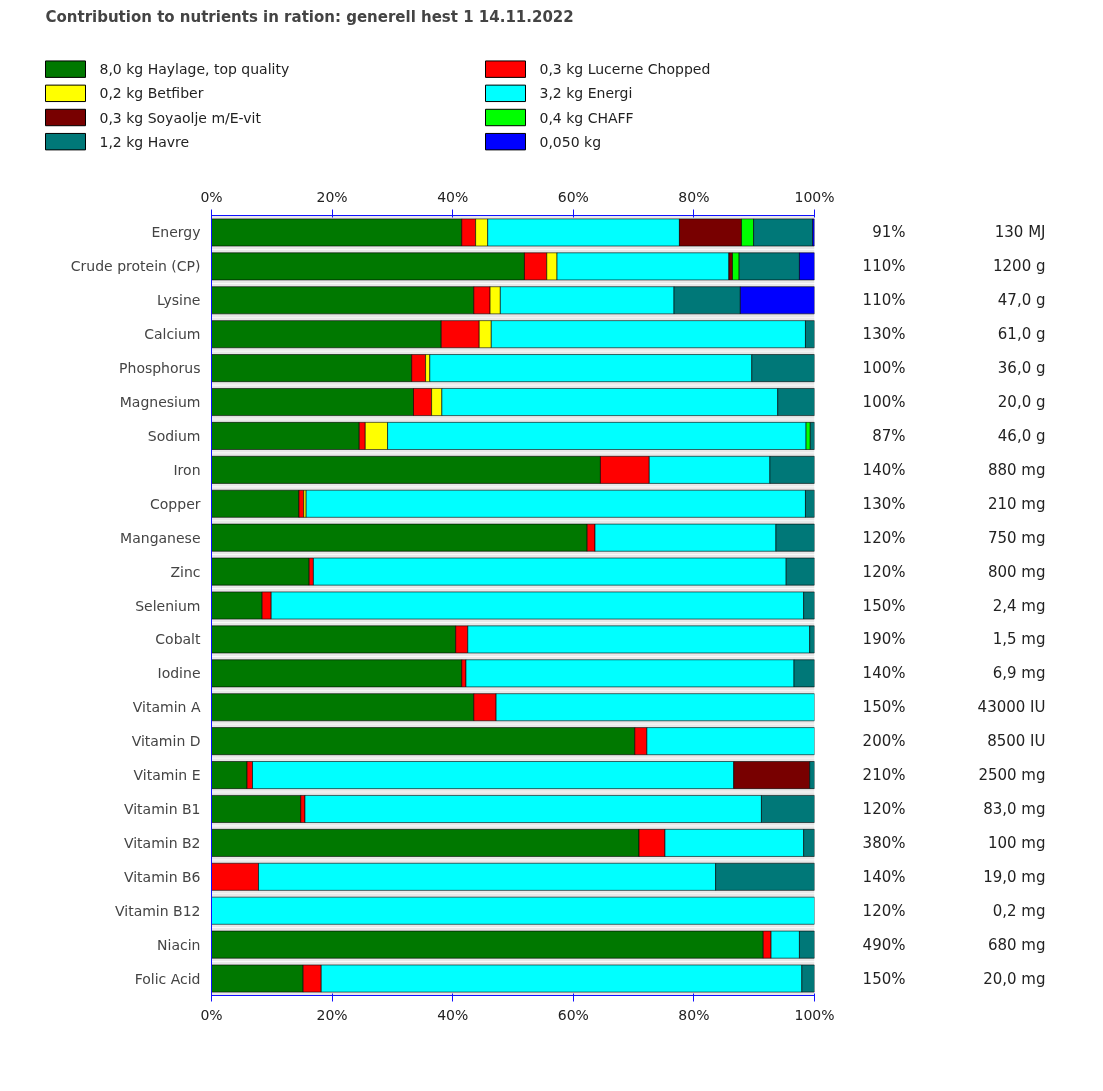 The image size is (1103, 1091). What do you see at coordinates (586, 93) in the screenshot?
I see `legend-label: 3,2 kg Energi` at bounding box center [586, 93].